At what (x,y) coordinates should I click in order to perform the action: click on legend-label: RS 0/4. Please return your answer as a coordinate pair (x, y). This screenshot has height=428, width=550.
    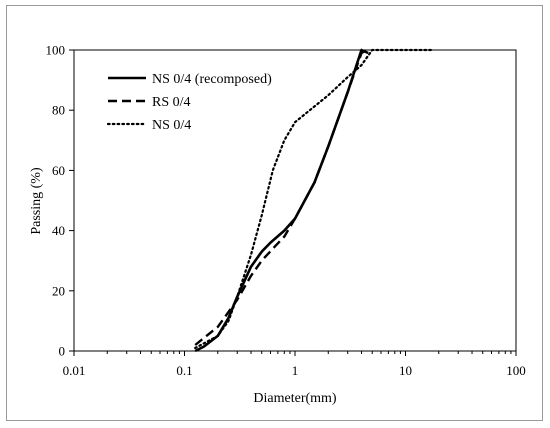
    Looking at the image, I should click on (171, 102).